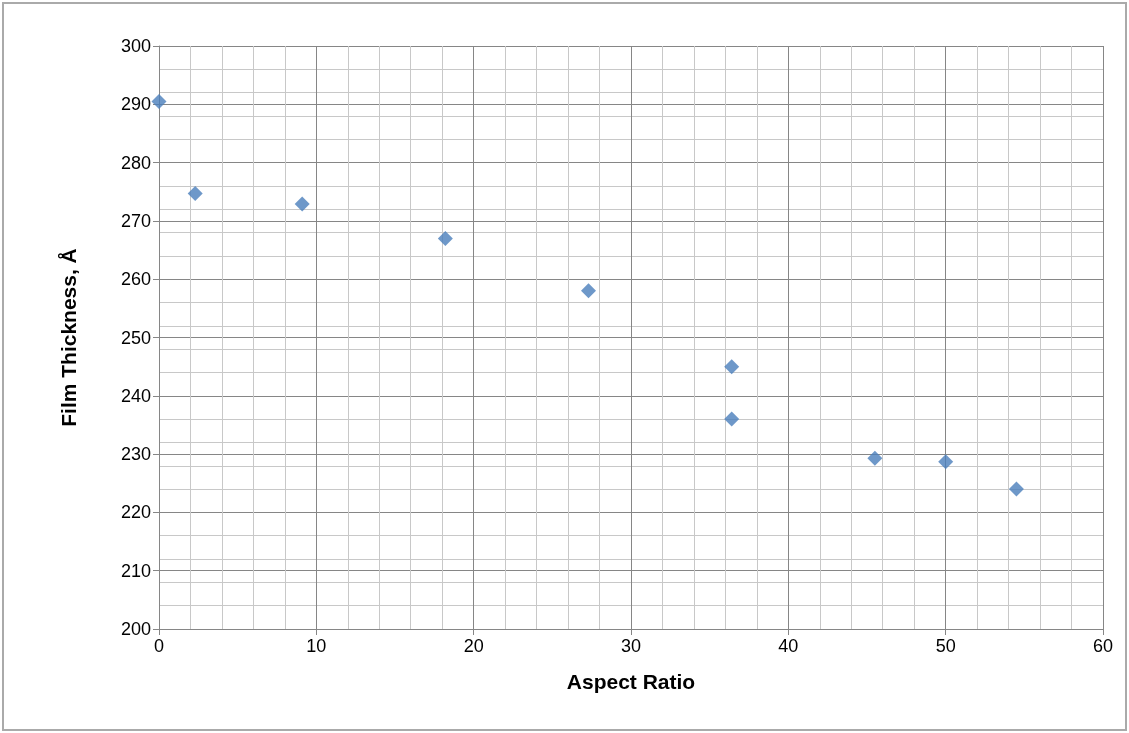  Describe the element at coordinates (135, 629) in the screenshot. I see `y-tick-label: 200` at that location.